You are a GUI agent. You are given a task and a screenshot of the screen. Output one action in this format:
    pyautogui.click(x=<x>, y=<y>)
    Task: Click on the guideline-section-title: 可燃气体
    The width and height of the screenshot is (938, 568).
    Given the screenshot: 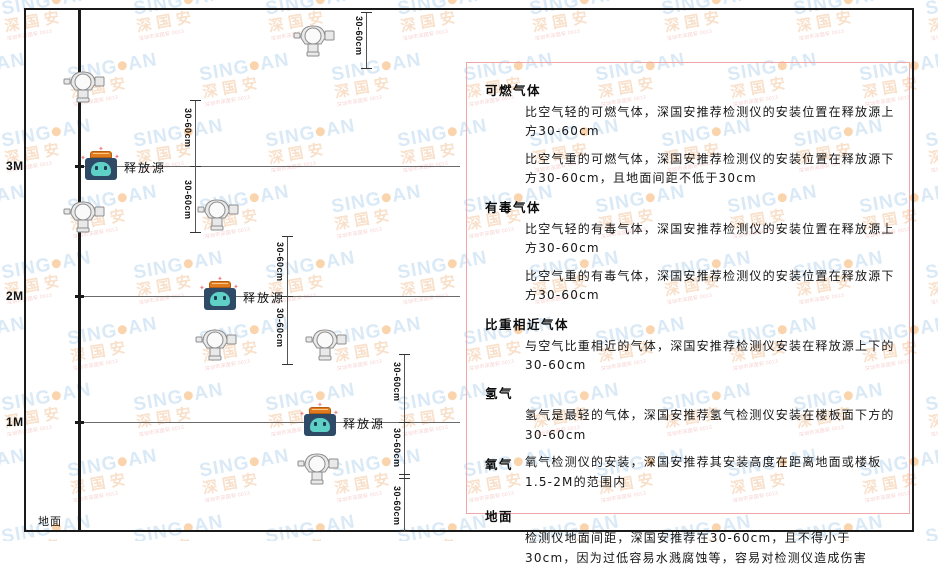 What is the action you would take?
    pyautogui.click(x=513, y=90)
    